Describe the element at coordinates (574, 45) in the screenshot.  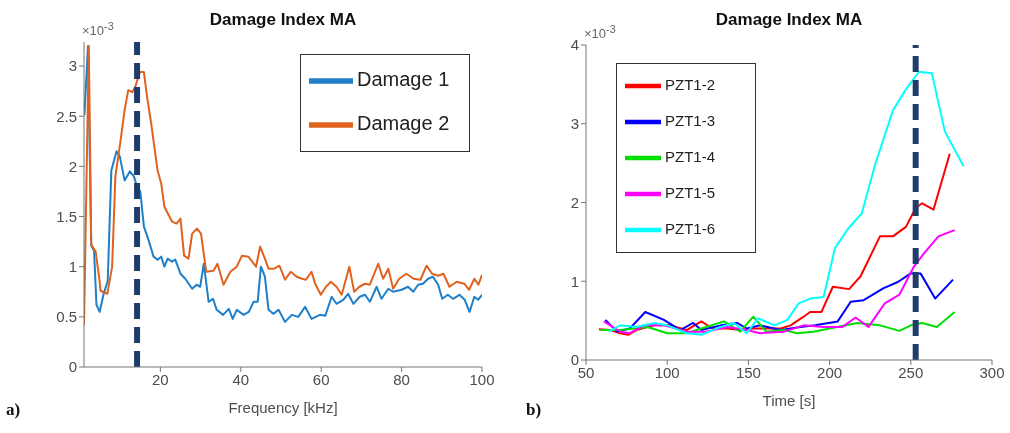
I see `y-tick-label: 4` at that location.